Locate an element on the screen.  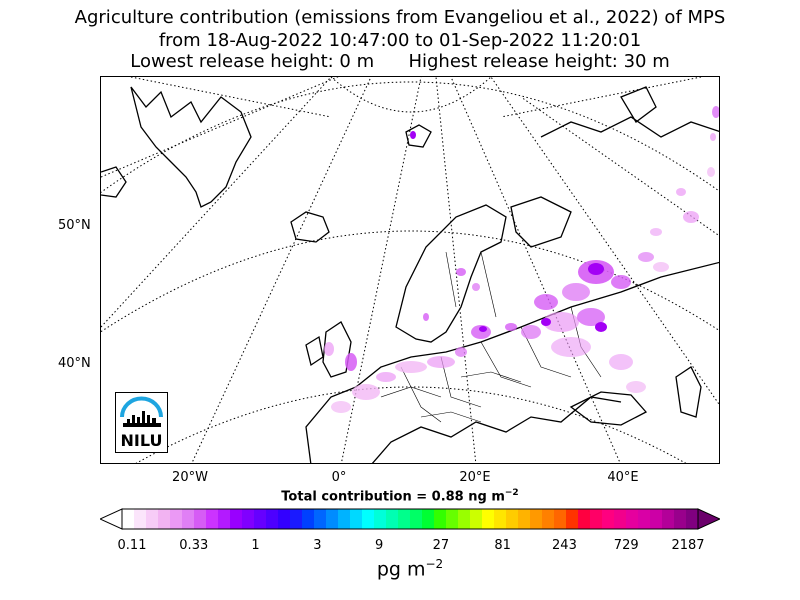
nilu-logo-mark is located at coordinates (141, 411).